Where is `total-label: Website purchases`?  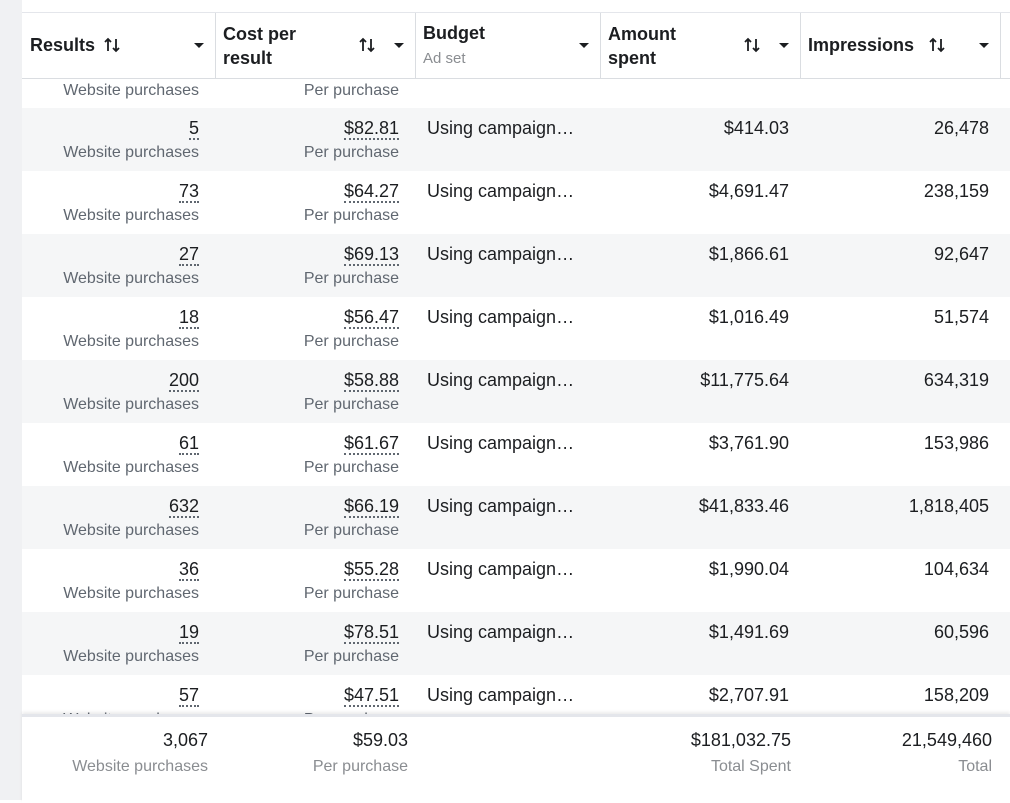 total-label: Website purchases is located at coordinates (140, 766).